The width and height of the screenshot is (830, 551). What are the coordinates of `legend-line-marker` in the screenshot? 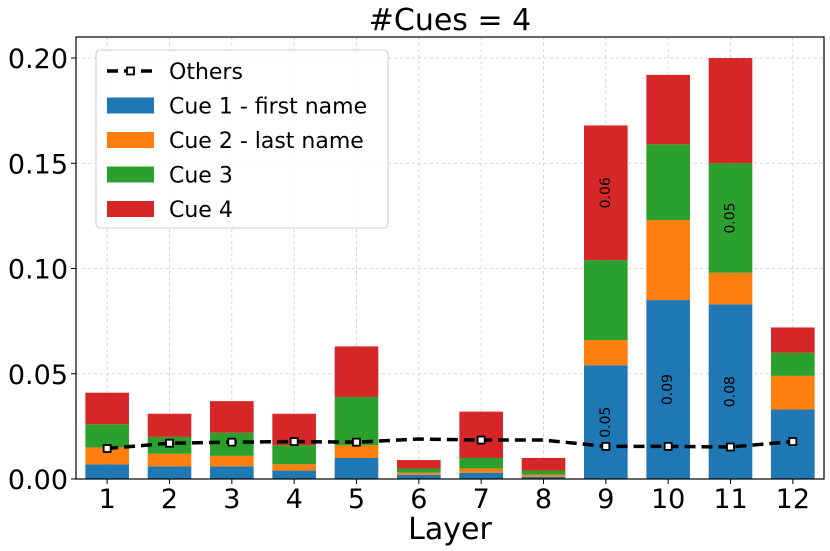 It's located at (130, 71).